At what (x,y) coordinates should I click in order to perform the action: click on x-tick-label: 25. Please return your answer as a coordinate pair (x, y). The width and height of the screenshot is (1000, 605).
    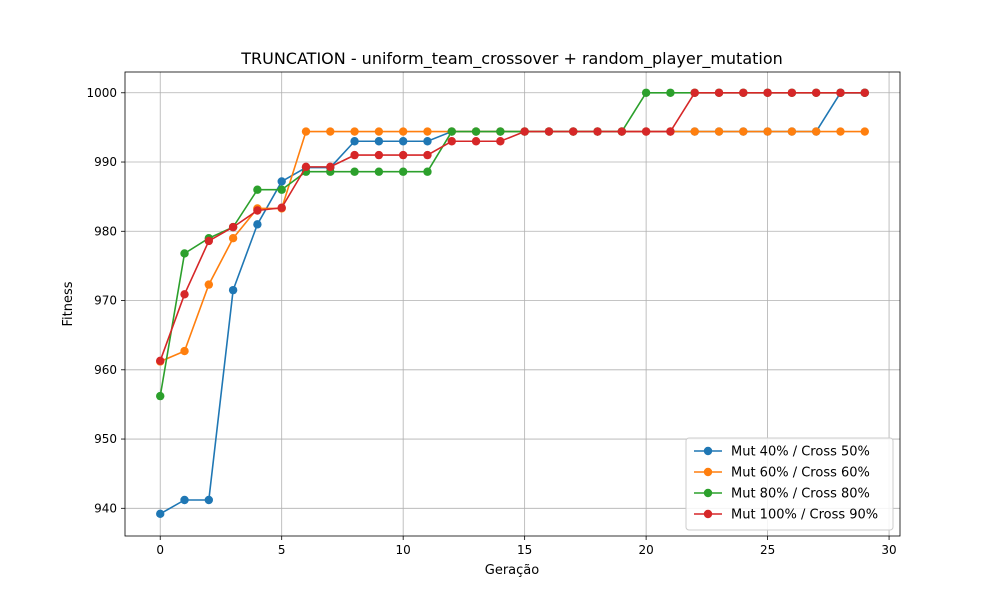
    Looking at the image, I should click on (767, 550).